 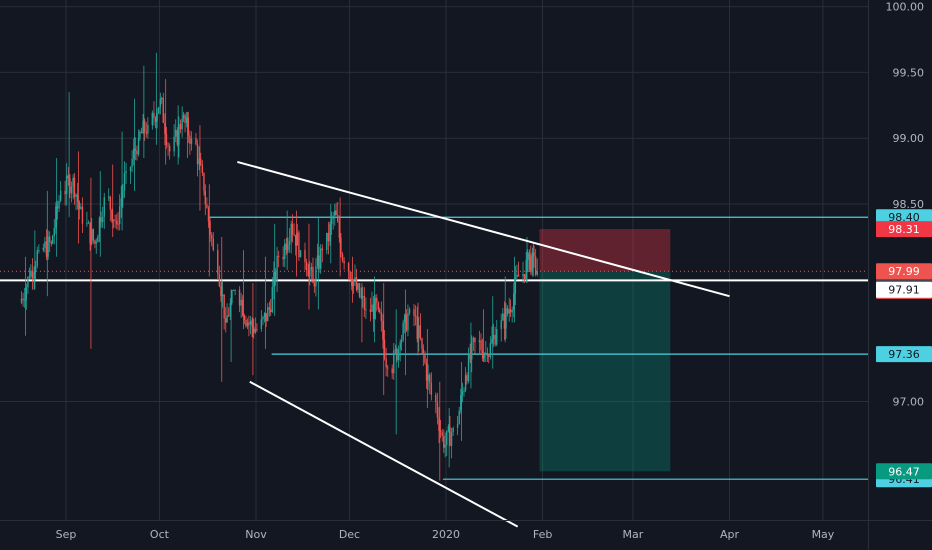 I want to click on price-tag-text: 97.99, so click(x=904, y=271).